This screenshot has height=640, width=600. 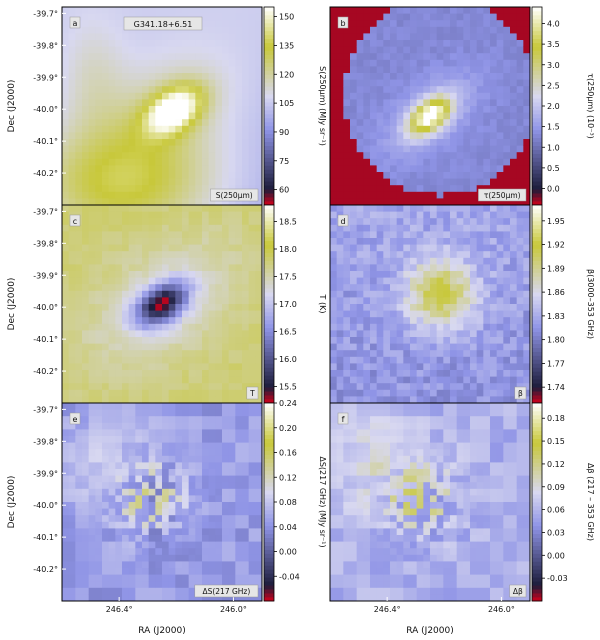 What do you see at coordinates (45, 275) in the screenshot?
I see `y-tick-label: -39.9°` at bounding box center [45, 275].